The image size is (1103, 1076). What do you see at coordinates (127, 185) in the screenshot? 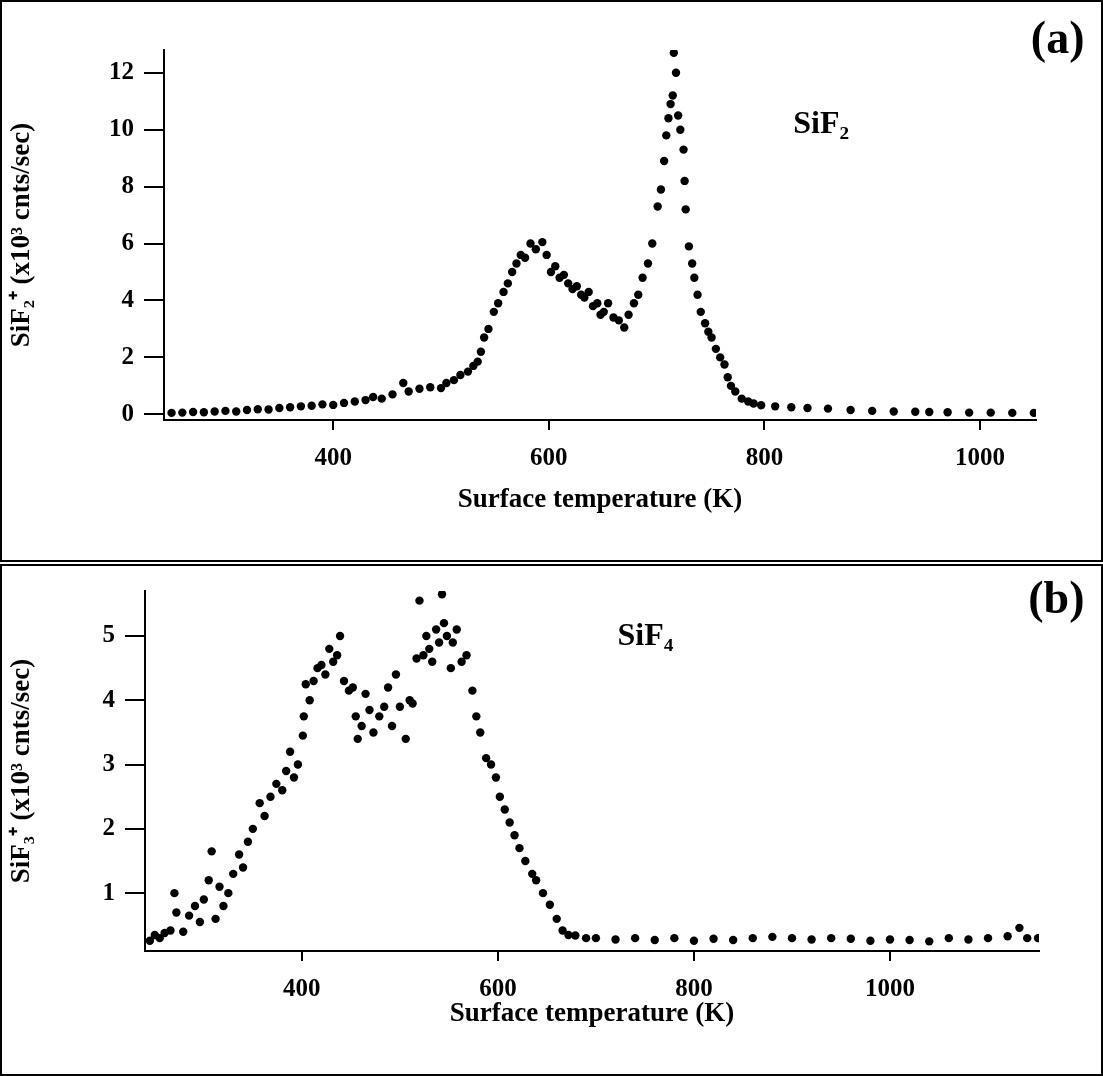
I see `y-tick-label: 8` at bounding box center [127, 185].